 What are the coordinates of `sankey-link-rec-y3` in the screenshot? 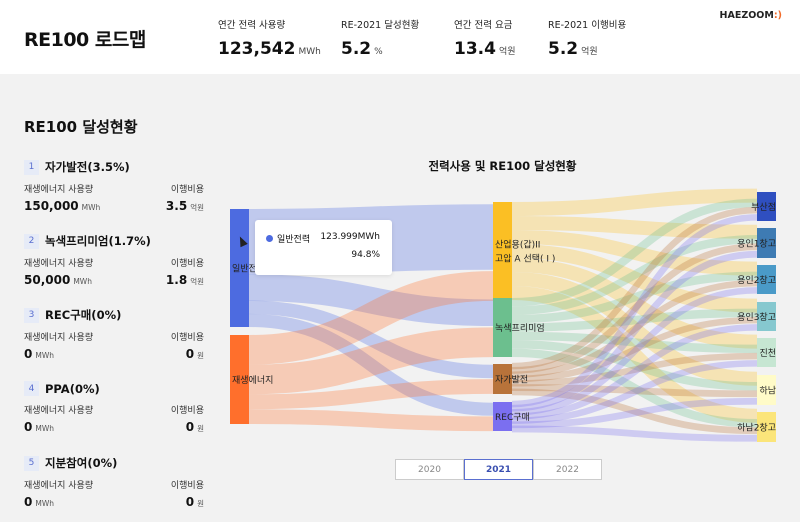 It's located at (634, 372).